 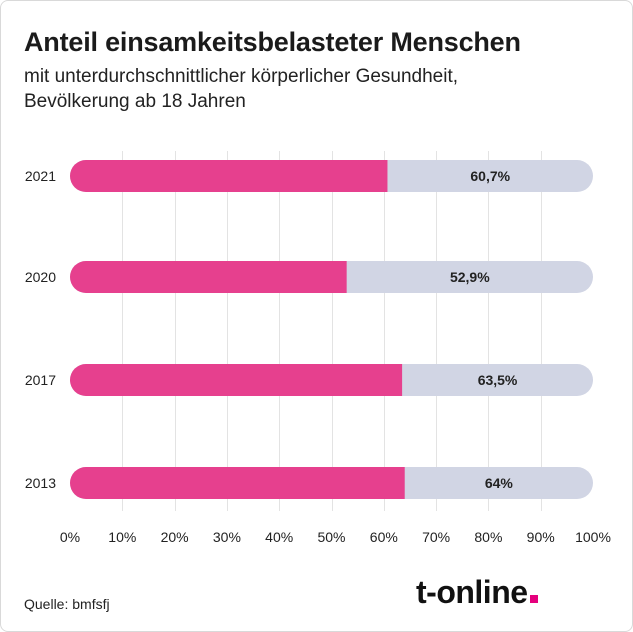 I want to click on x-tick-label: 90%, so click(x=541, y=537).